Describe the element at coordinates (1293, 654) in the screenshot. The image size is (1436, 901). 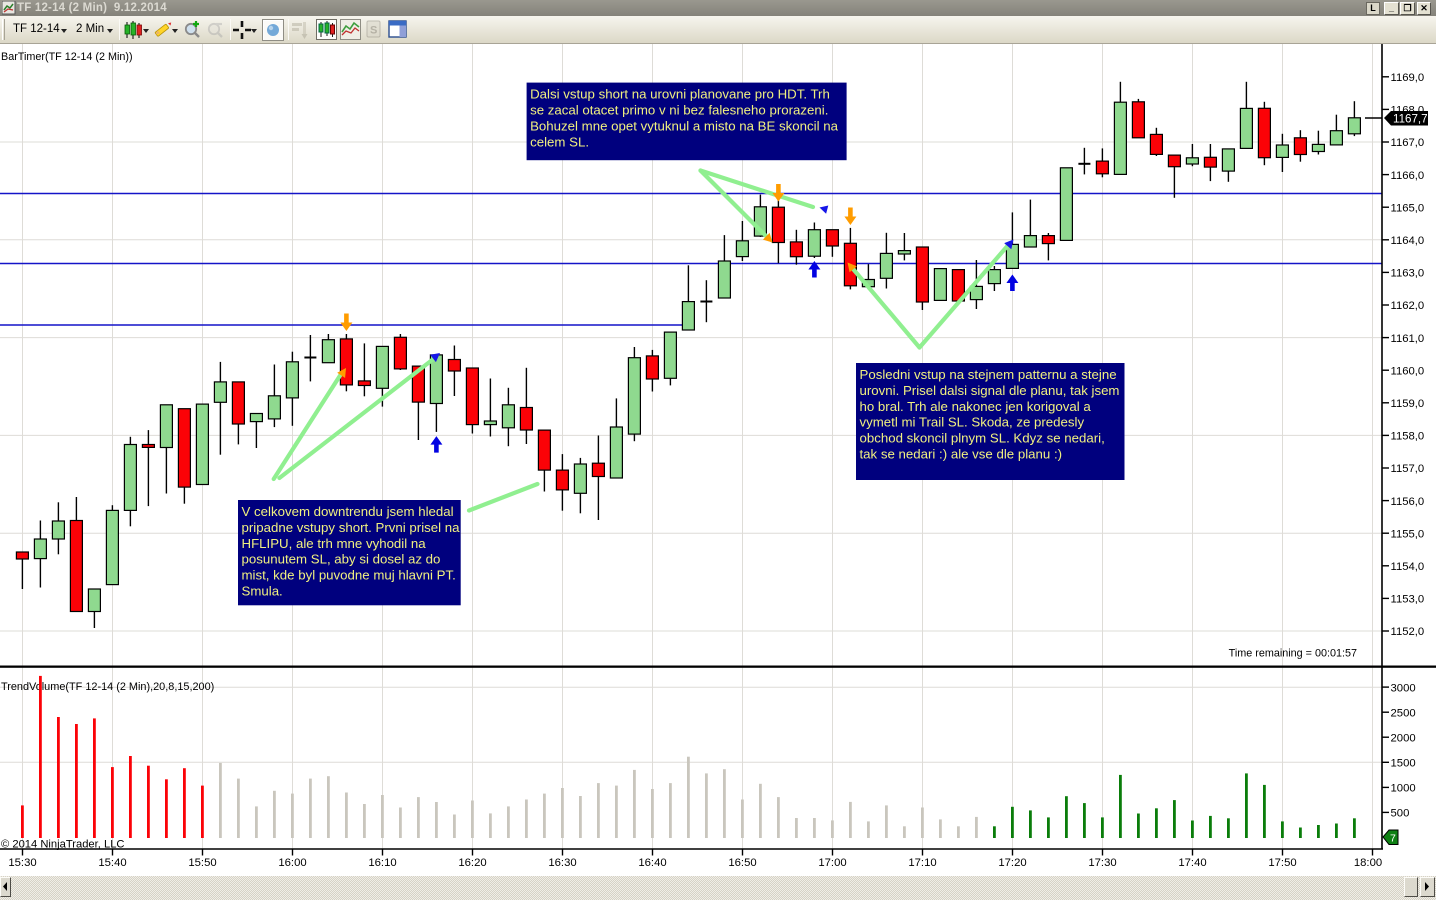
I see `svg-text: Time remaining = 00:01:57` at that location.